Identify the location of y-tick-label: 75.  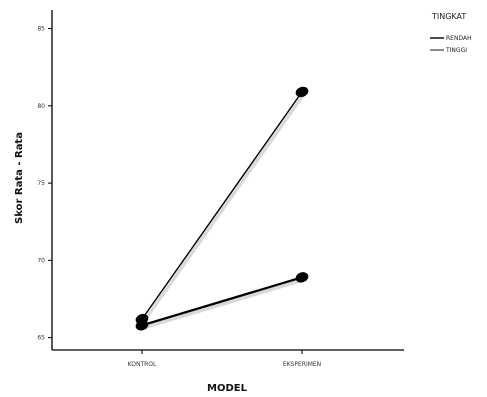
(41, 183).